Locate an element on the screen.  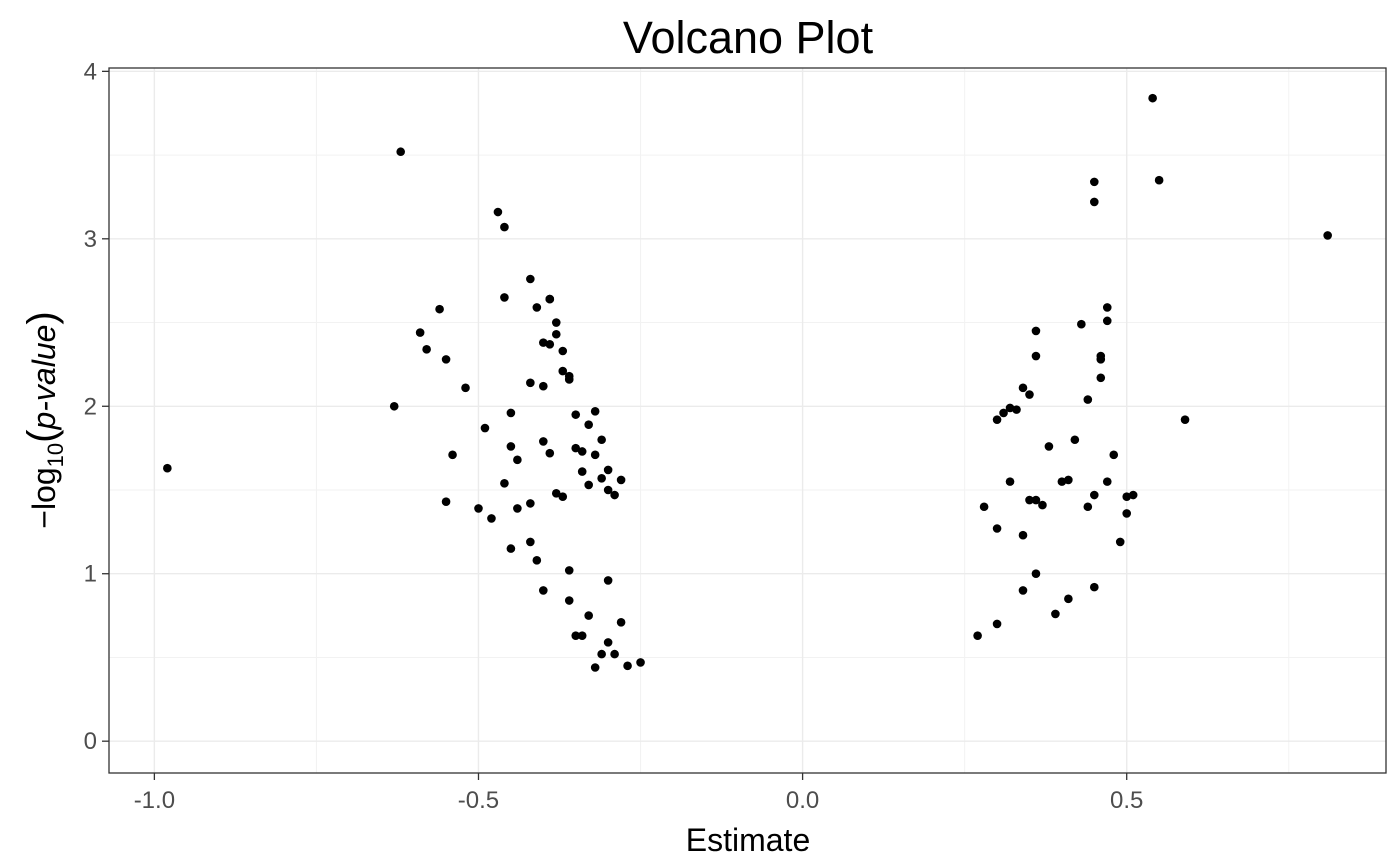
x-axis-ticks: -1.0 -0.5 0.0 0.5 is located at coordinates (638, 793).